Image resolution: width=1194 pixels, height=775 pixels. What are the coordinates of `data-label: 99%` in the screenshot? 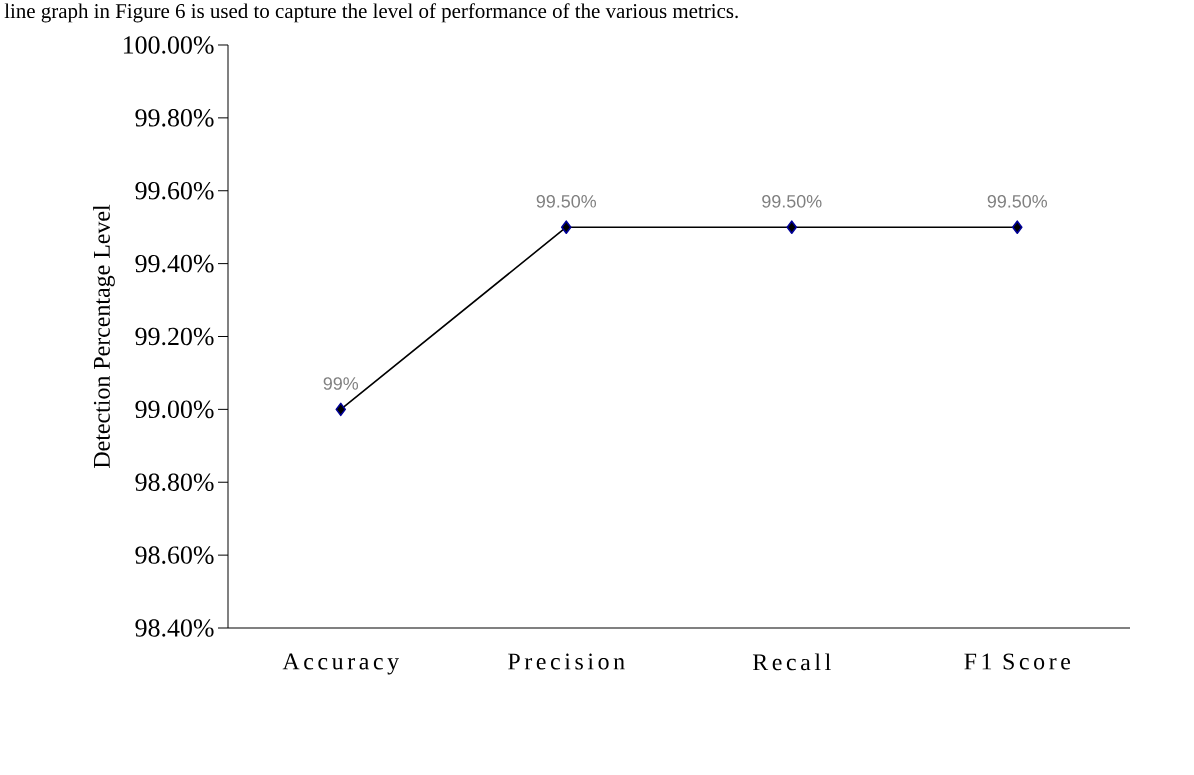 It's located at (341, 383).